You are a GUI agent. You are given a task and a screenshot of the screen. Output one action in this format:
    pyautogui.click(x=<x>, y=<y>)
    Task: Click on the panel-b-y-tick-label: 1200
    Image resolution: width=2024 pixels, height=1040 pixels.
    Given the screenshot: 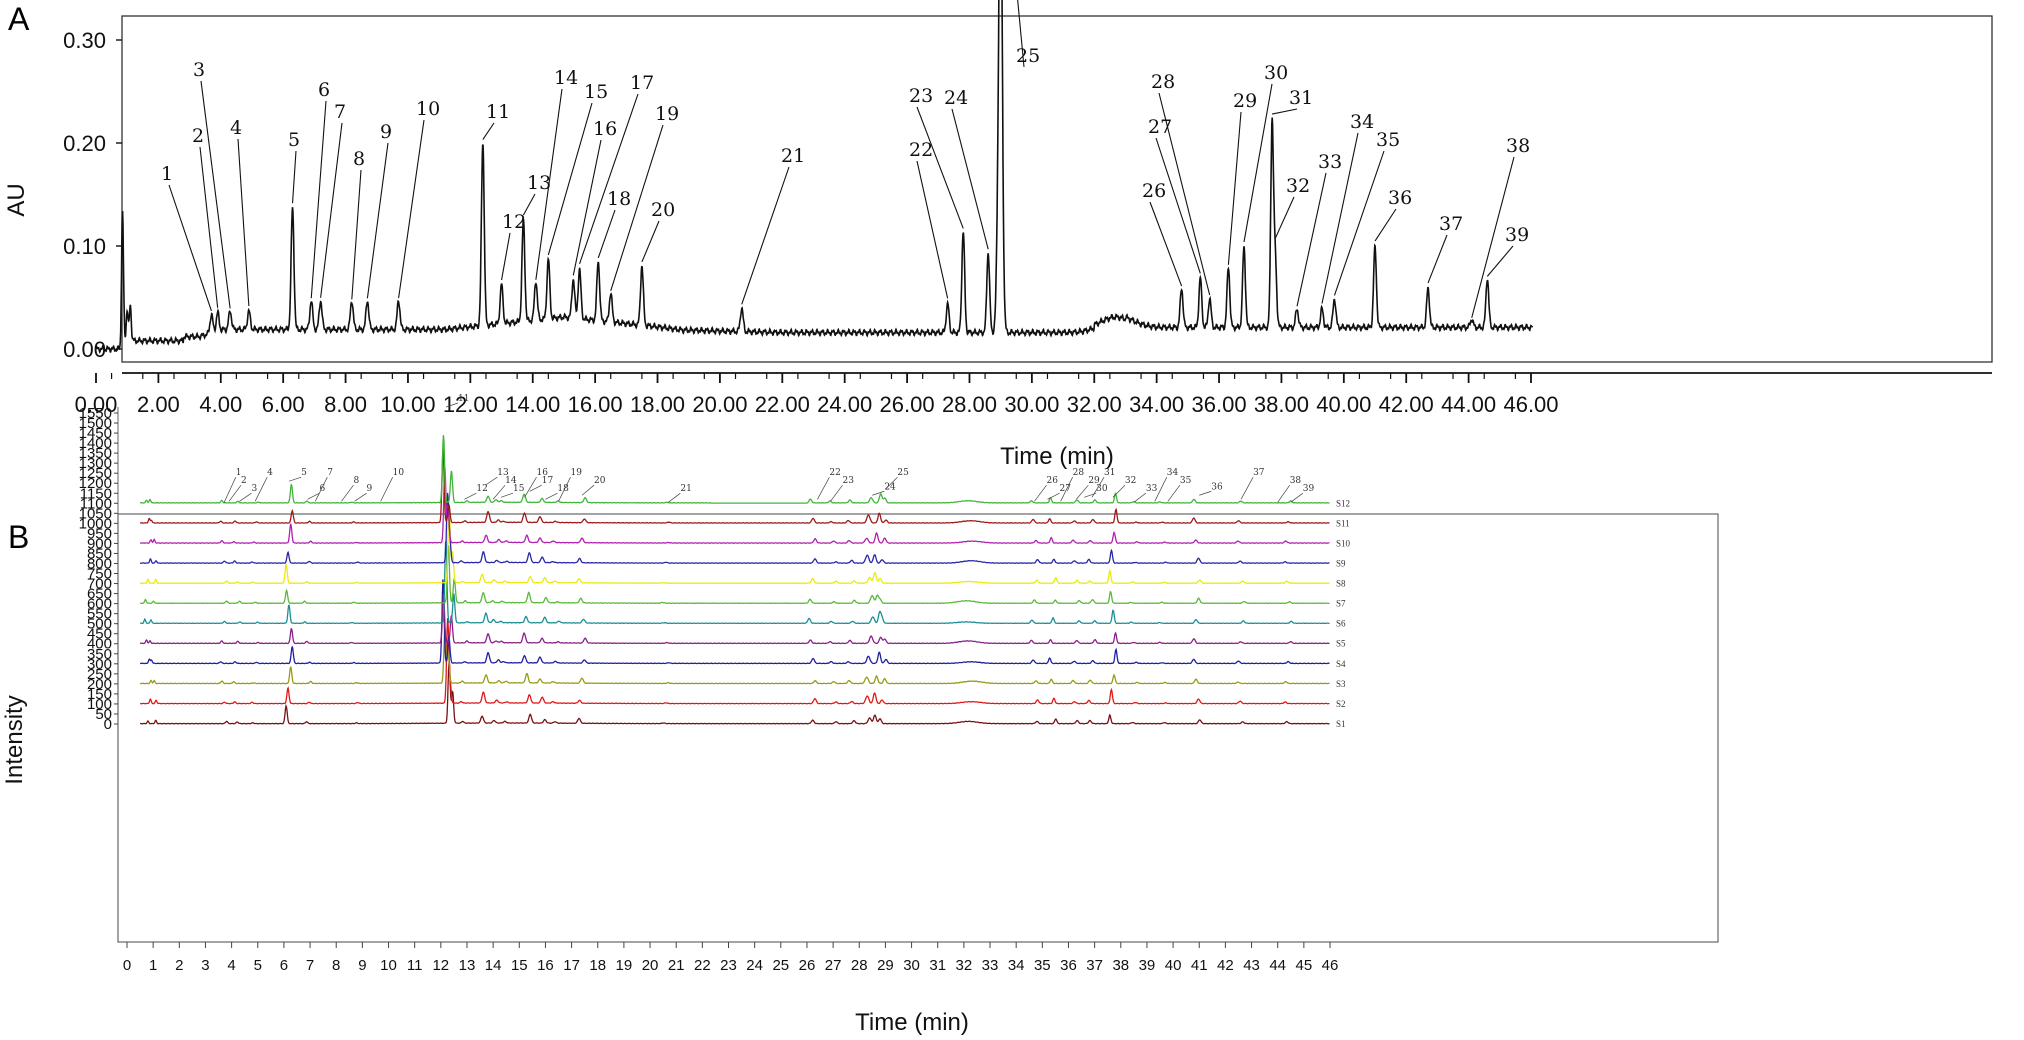 What is the action you would take?
    pyautogui.click(x=95, y=483)
    